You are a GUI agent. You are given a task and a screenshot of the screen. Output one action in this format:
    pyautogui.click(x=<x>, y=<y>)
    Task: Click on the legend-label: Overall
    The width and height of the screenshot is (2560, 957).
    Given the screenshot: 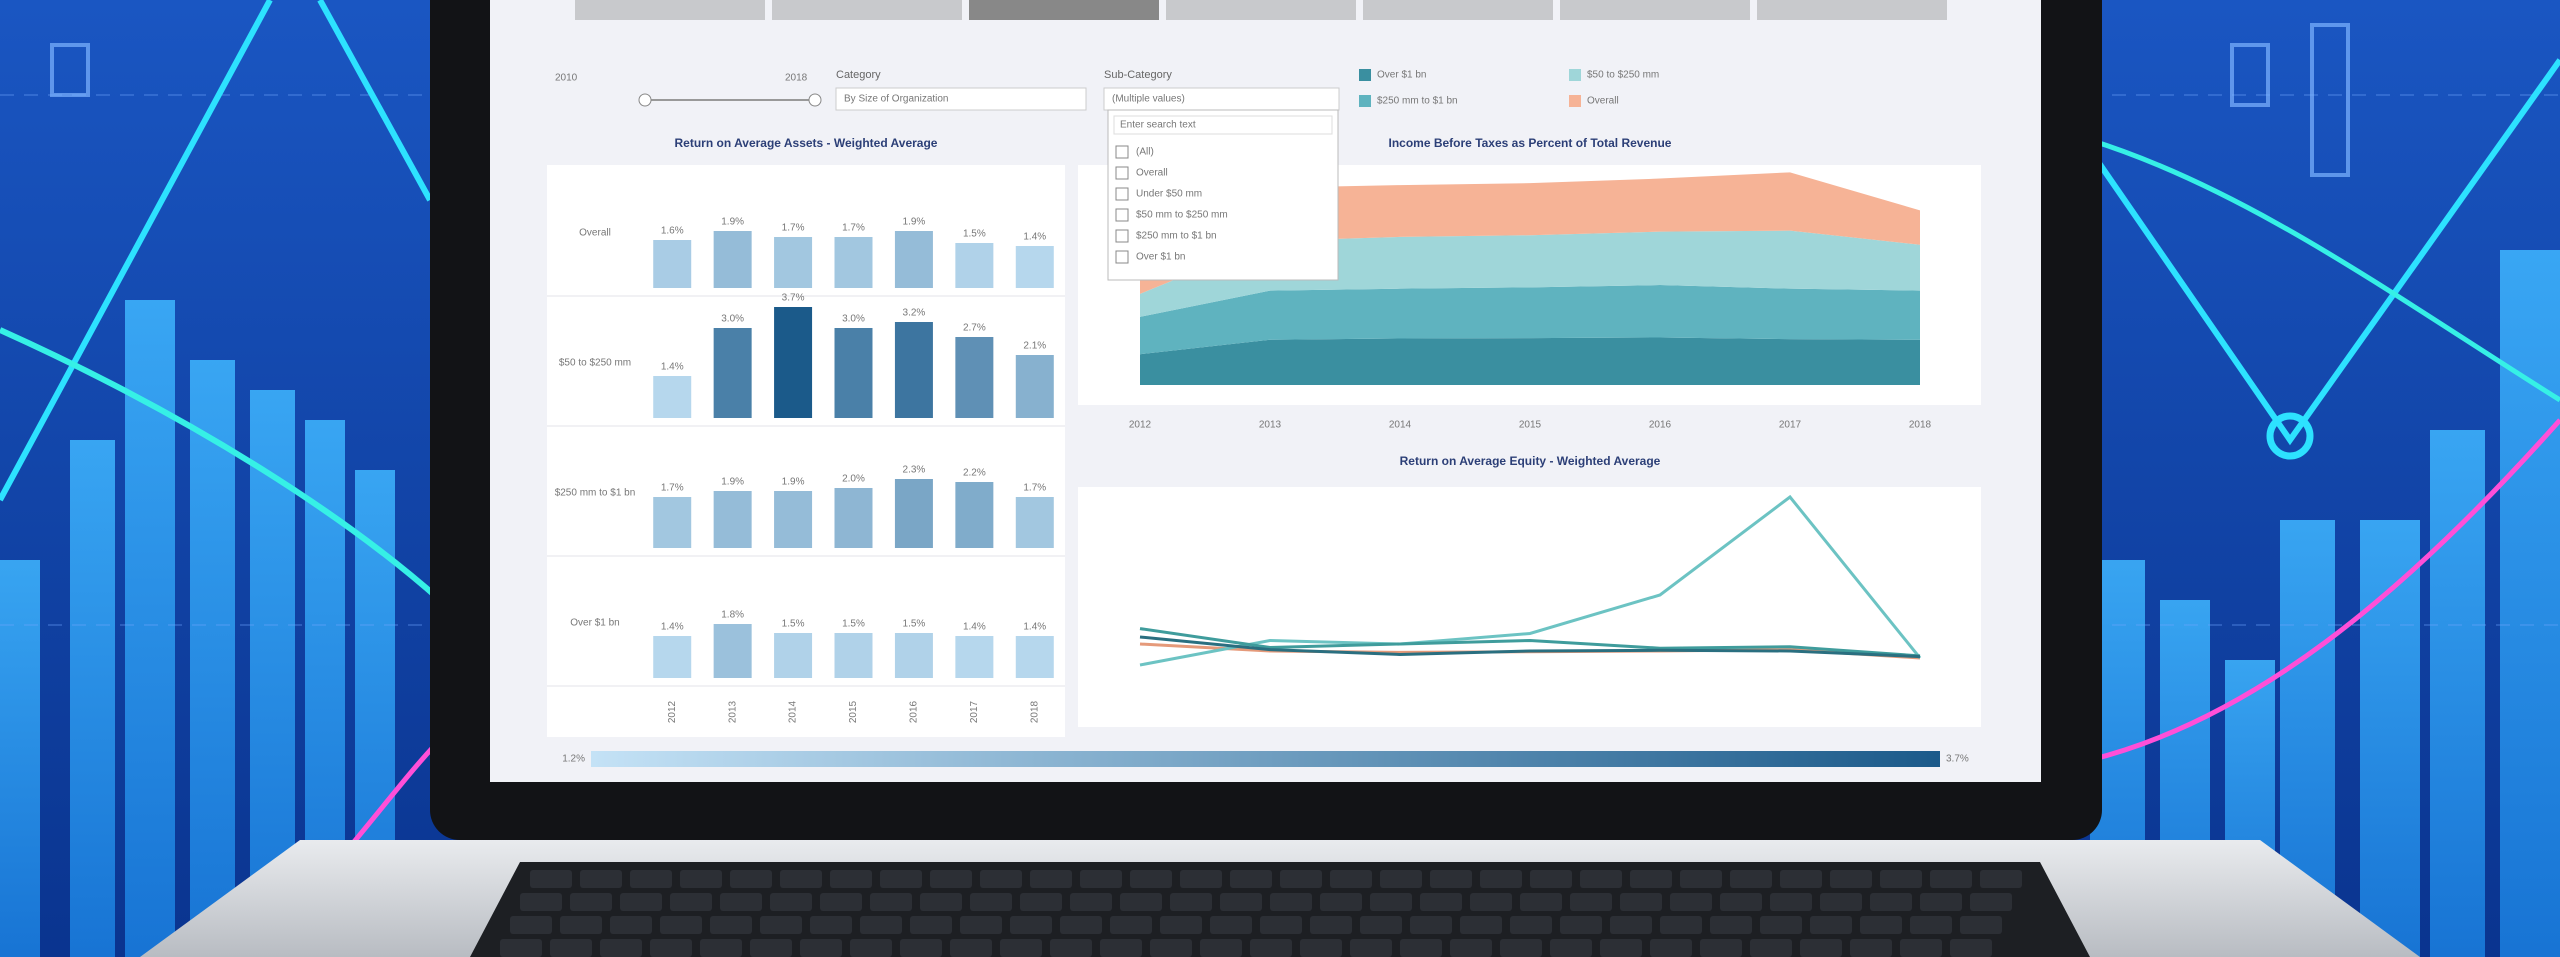 What is the action you would take?
    pyautogui.click(x=1603, y=101)
    